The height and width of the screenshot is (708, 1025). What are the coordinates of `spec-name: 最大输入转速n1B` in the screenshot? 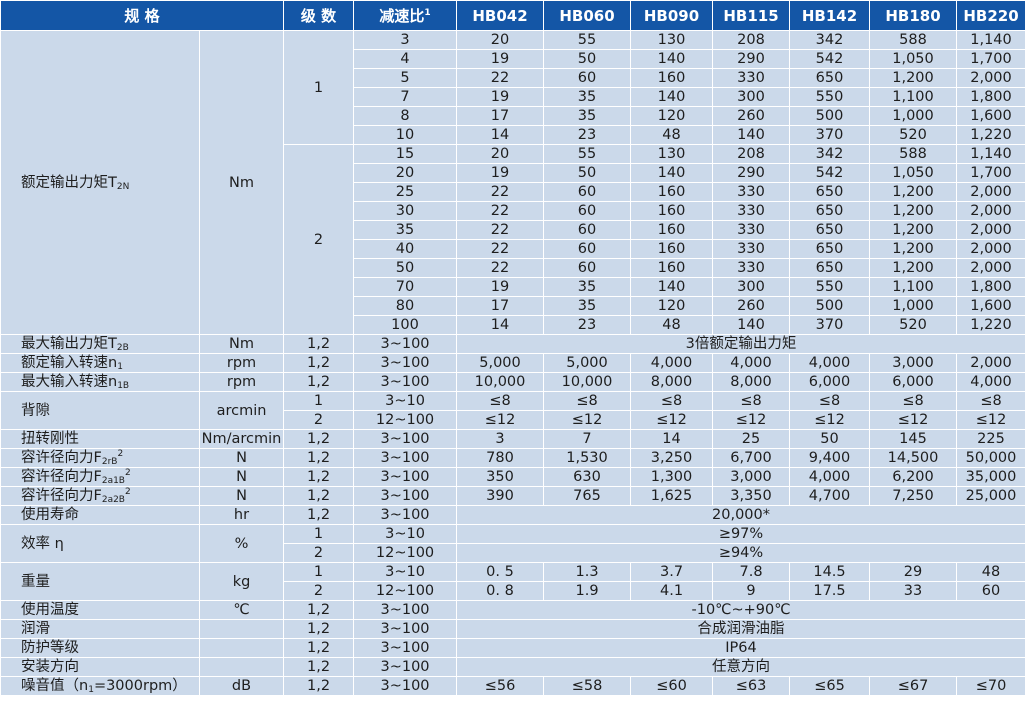 It's located at (100, 382).